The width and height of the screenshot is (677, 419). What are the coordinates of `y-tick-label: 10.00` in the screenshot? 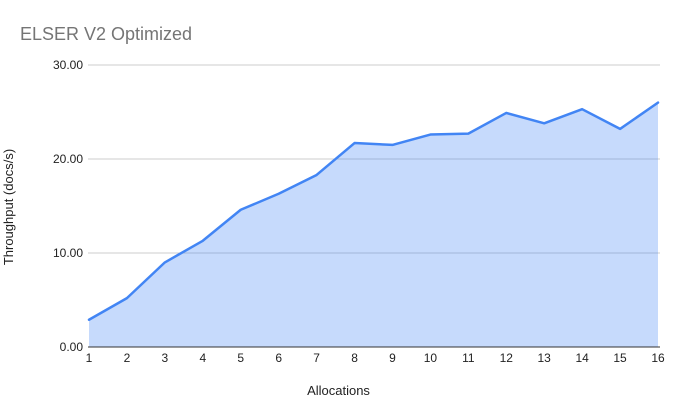 It's located at (67, 253).